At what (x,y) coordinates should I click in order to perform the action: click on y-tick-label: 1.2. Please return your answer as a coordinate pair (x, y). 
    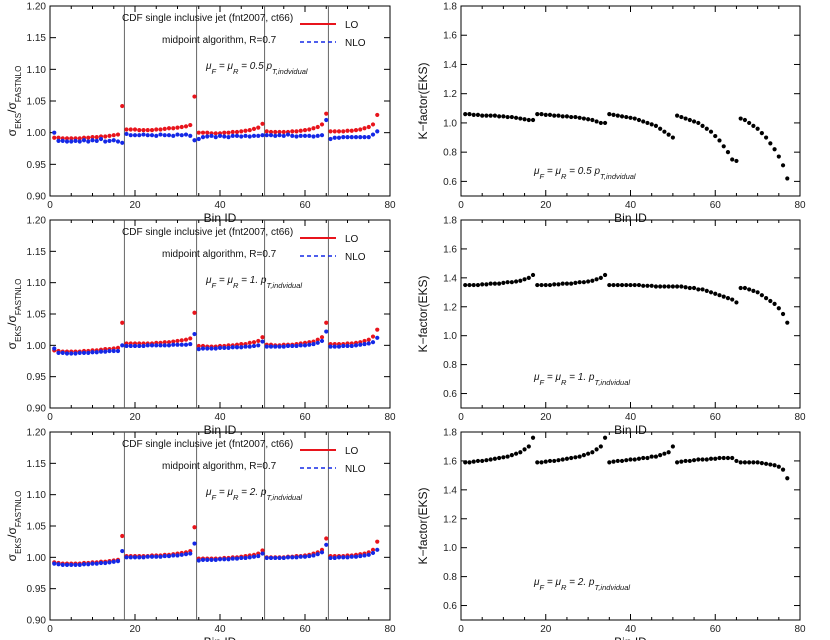
    Looking at the image, I should click on (450, 94).